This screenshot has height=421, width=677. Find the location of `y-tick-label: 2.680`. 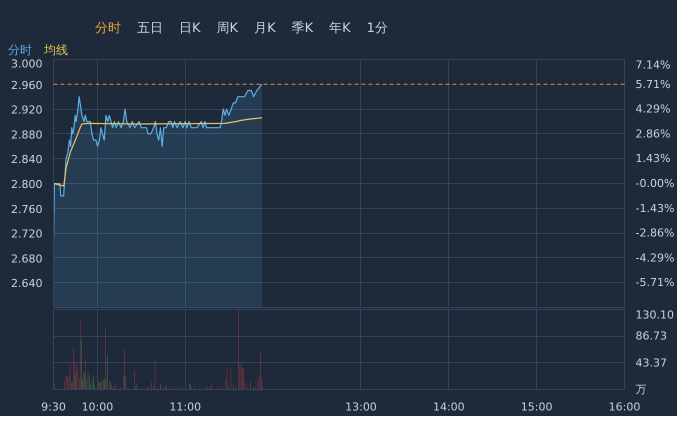

y-tick-label: 2.680 is located at coordinates (27, 259).